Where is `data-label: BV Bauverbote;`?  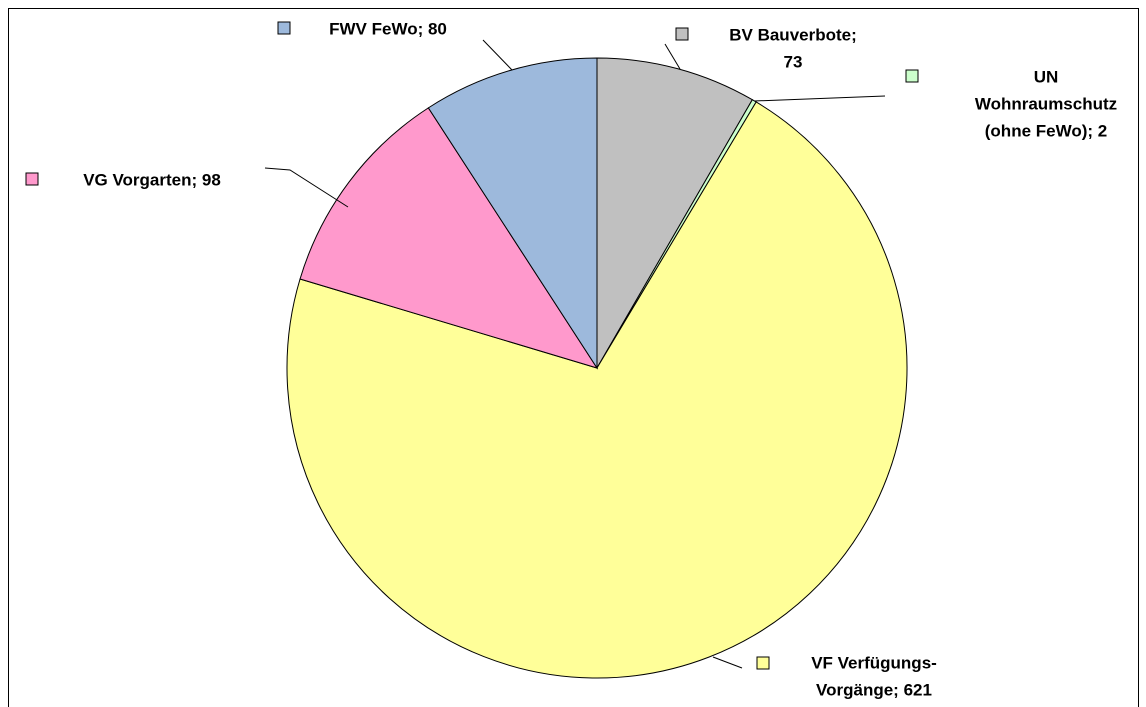 data-label: BV Bauverbote; is located at coordinates (793, 34).